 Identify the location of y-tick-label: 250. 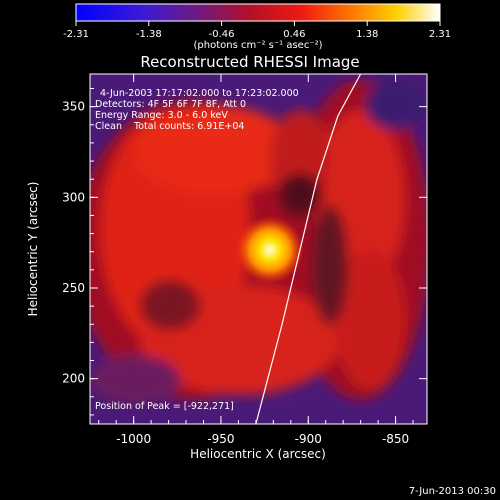
(73, 288).